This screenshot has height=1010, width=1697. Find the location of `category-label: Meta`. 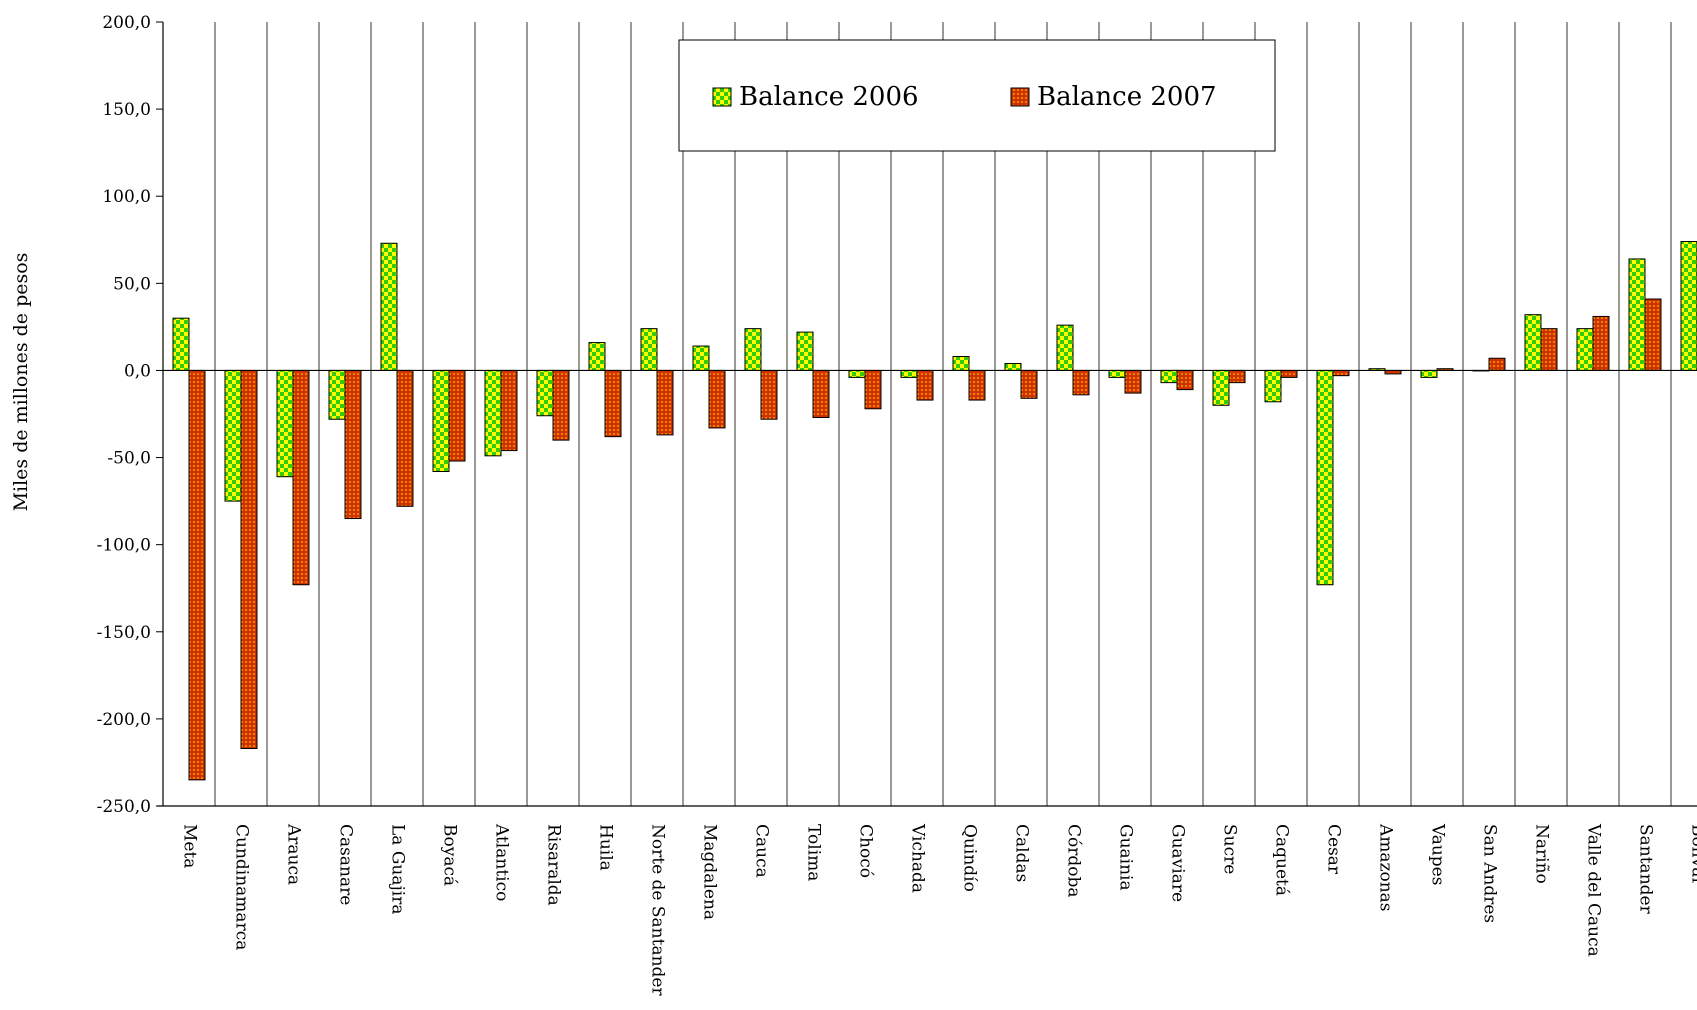

category-label: Meta is located at coordinates (190, 846).